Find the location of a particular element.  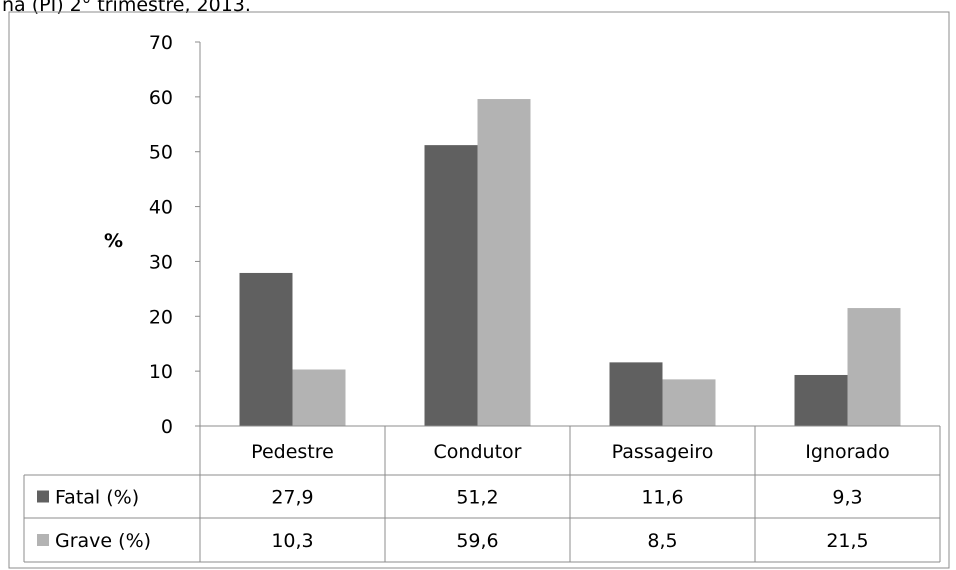

data-label: 27,9 is located at coordinates (292, 498).